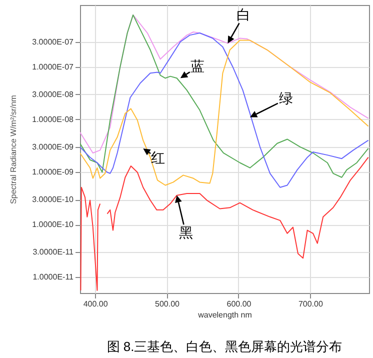  Describe the element at coordinates (243, 14) in the screenshot. I see `annotation: 白` at that location.